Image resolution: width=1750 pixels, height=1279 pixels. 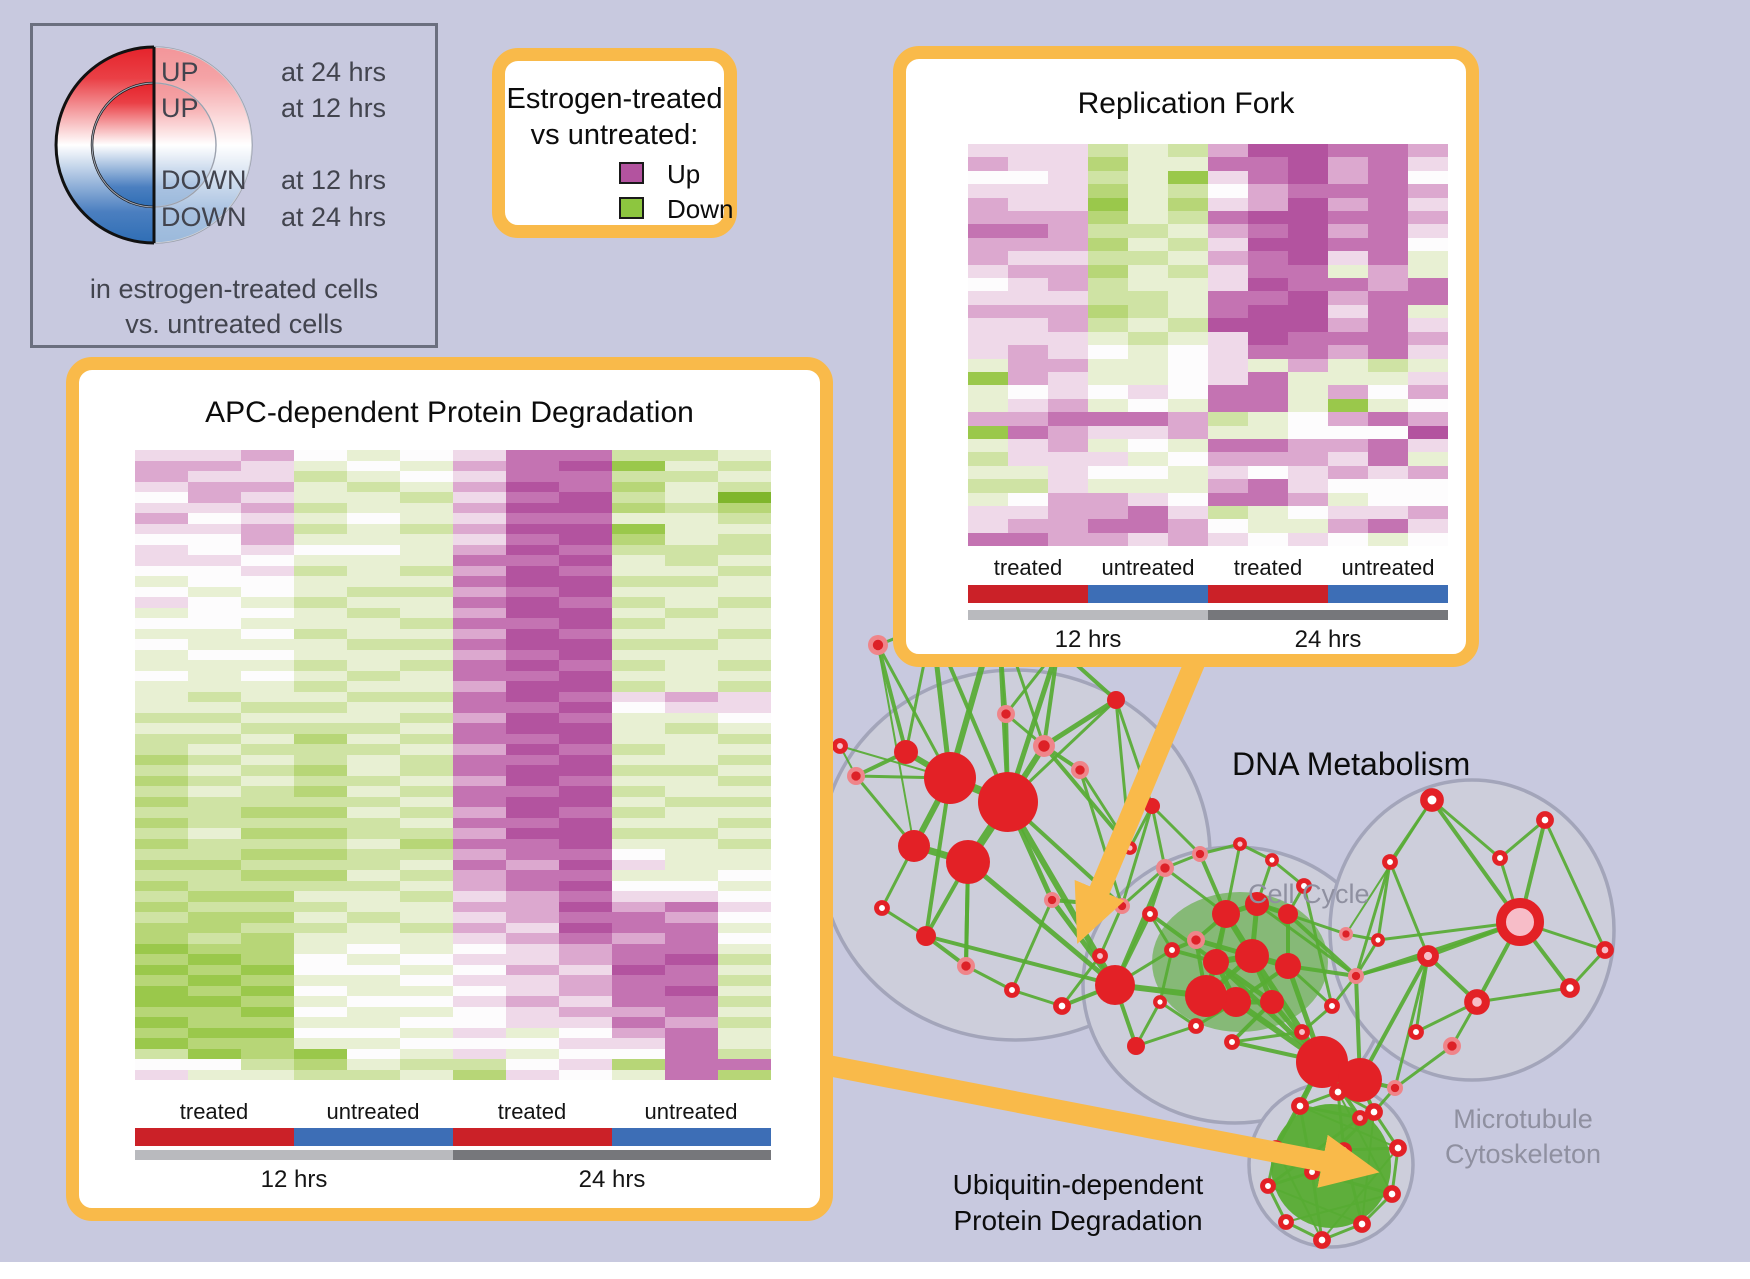 I want to click on apc-12hrs-label: 12 hrs, so click(x=294, y=1179).